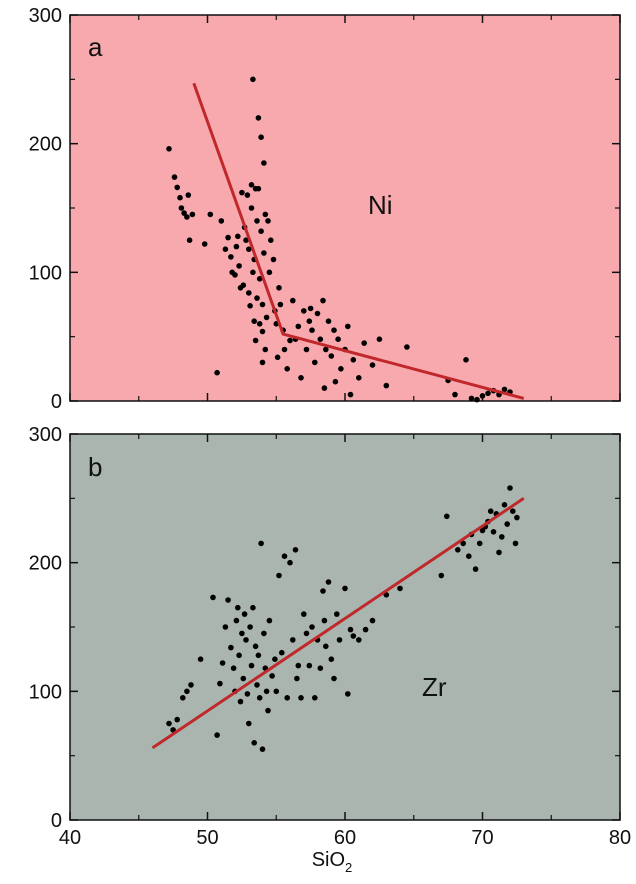  Describe the element at coordinates (348, 867) in the screenshot. I see `x-axis-title-subscript: 2` at that location.